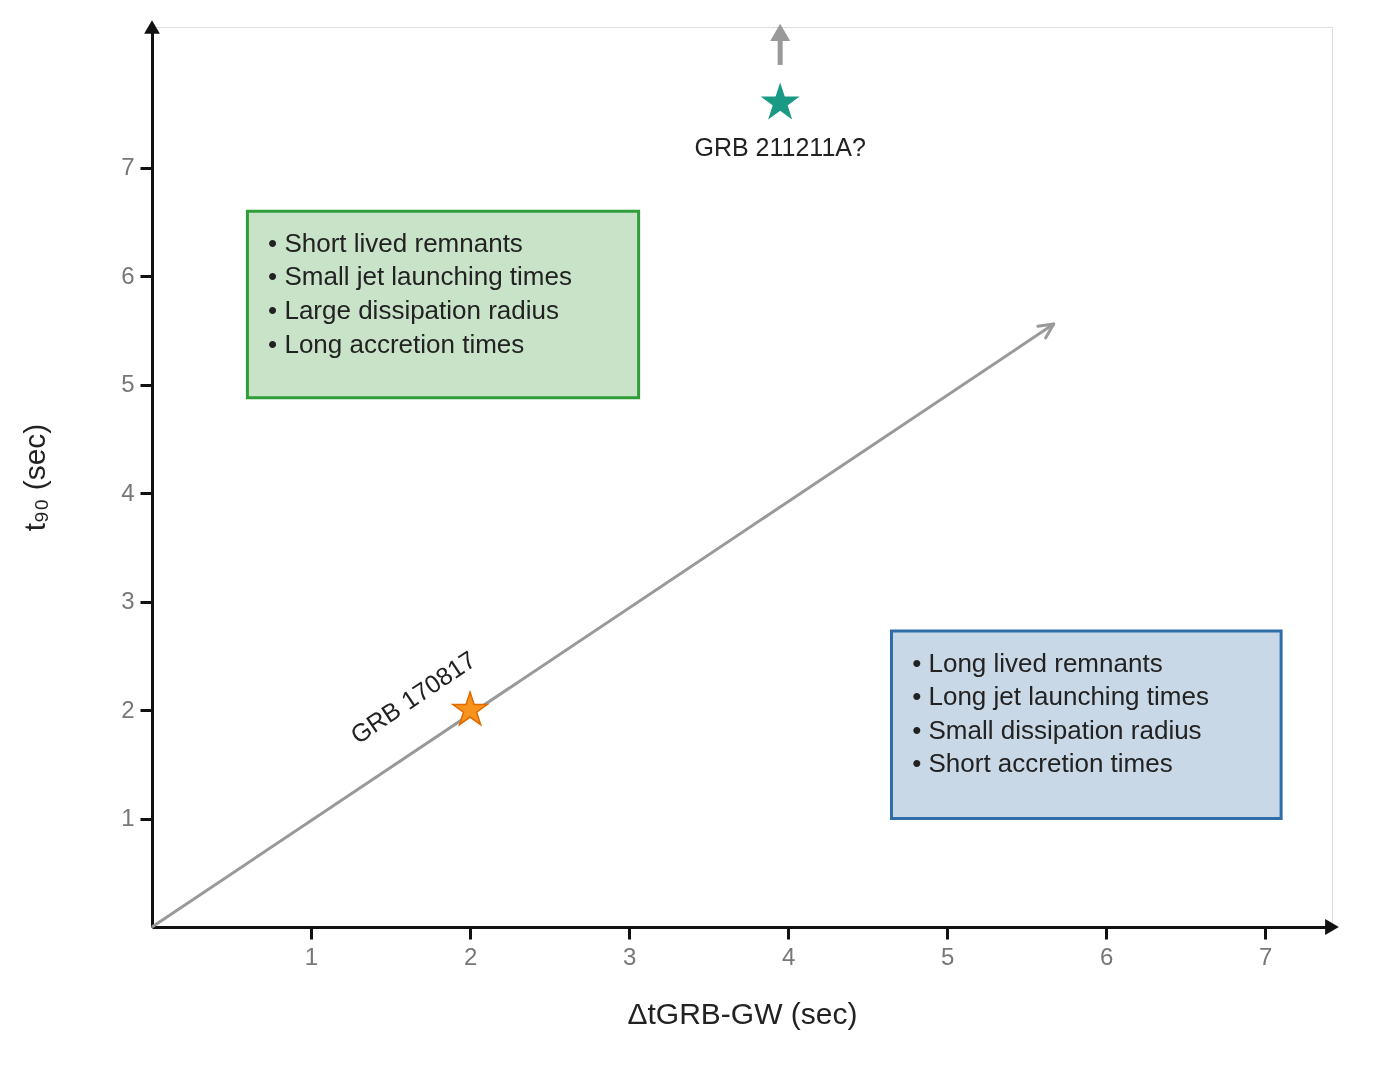 Image resolution: width=1384 pixels, height=1088 pixels. What do you see at coordinates (414, 310) in the screenshot?
I see `annotation: • Large dissipation radius` at bounding box center [414, 310].